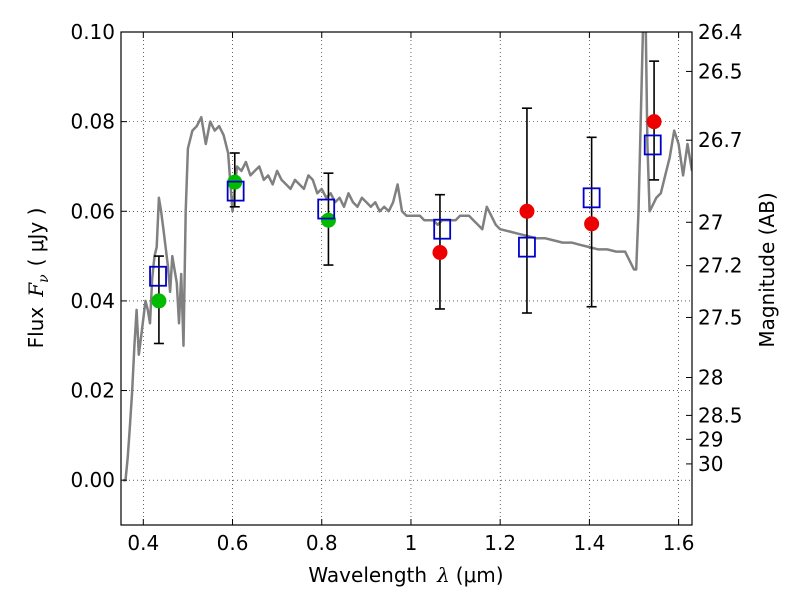 The width and height of the screenshot is (800, 600). What do you see at coordinates (500, 543) in the screenshot?
I see `x-tick-label: 1.2` at bounding box center [500, 543].